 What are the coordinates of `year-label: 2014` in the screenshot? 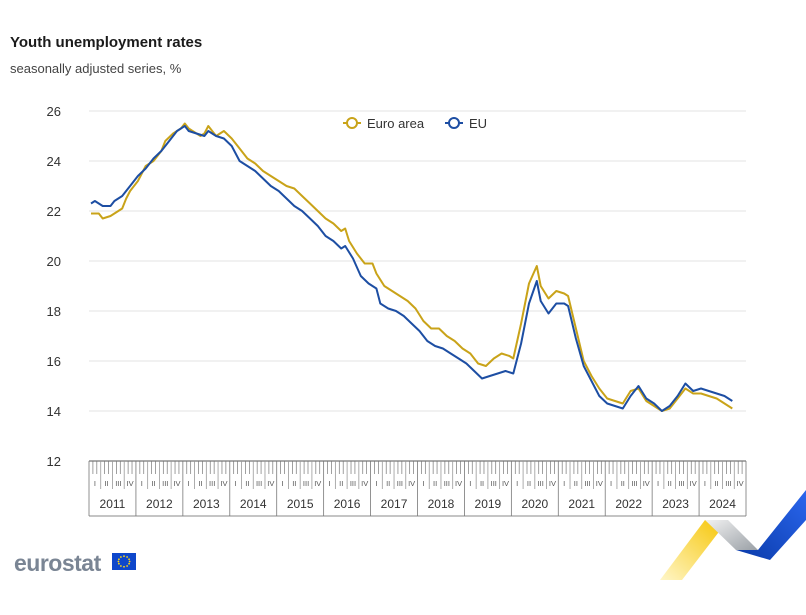 It's located at (253, 504).